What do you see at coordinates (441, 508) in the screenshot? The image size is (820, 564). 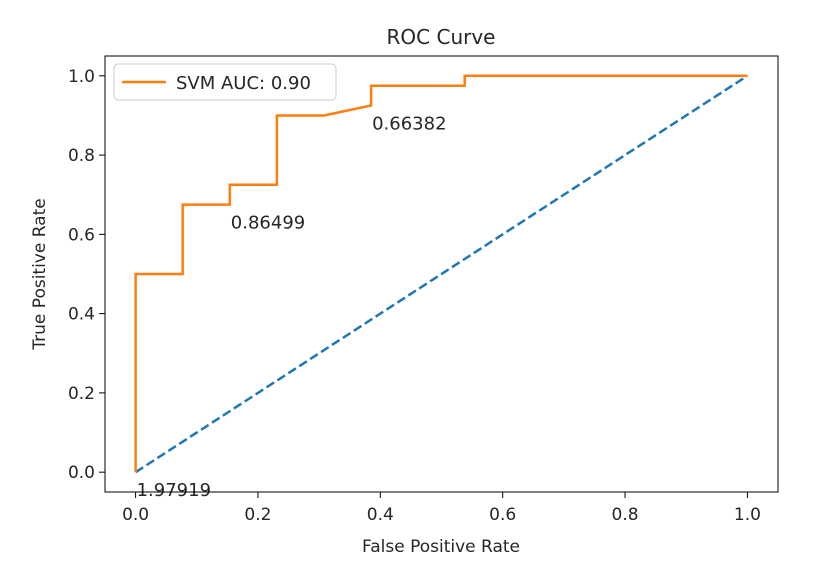 I see `x-axis: 0.0 0.2 0.4 0.6 0.8 1.0` at bounding box center [441, 508].